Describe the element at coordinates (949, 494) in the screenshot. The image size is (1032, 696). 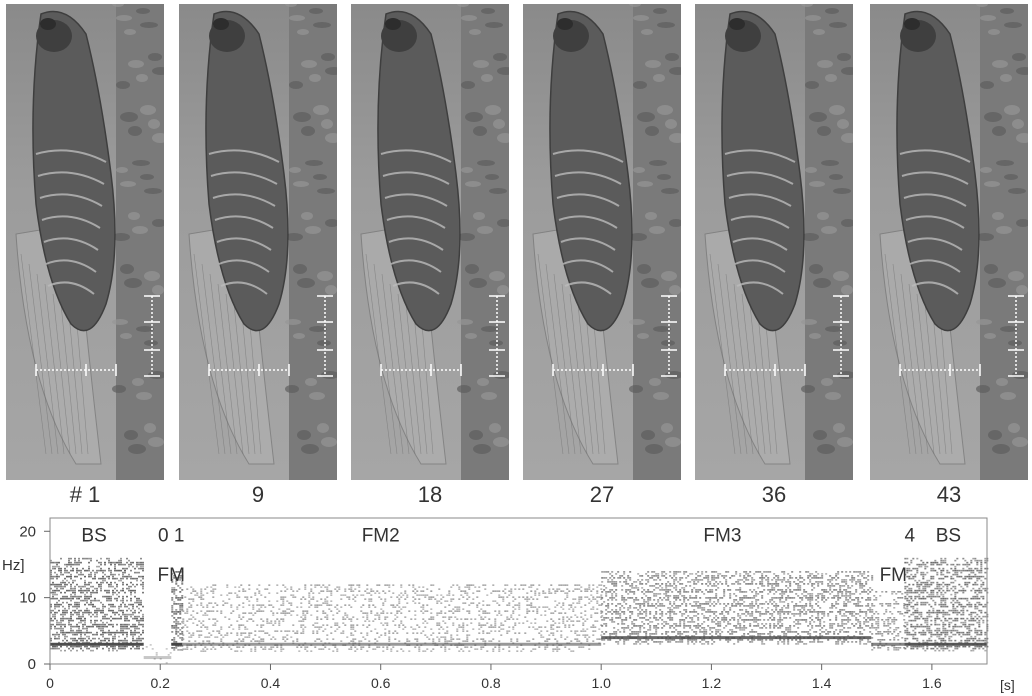
I see `frame-number-label: 43` at that location.